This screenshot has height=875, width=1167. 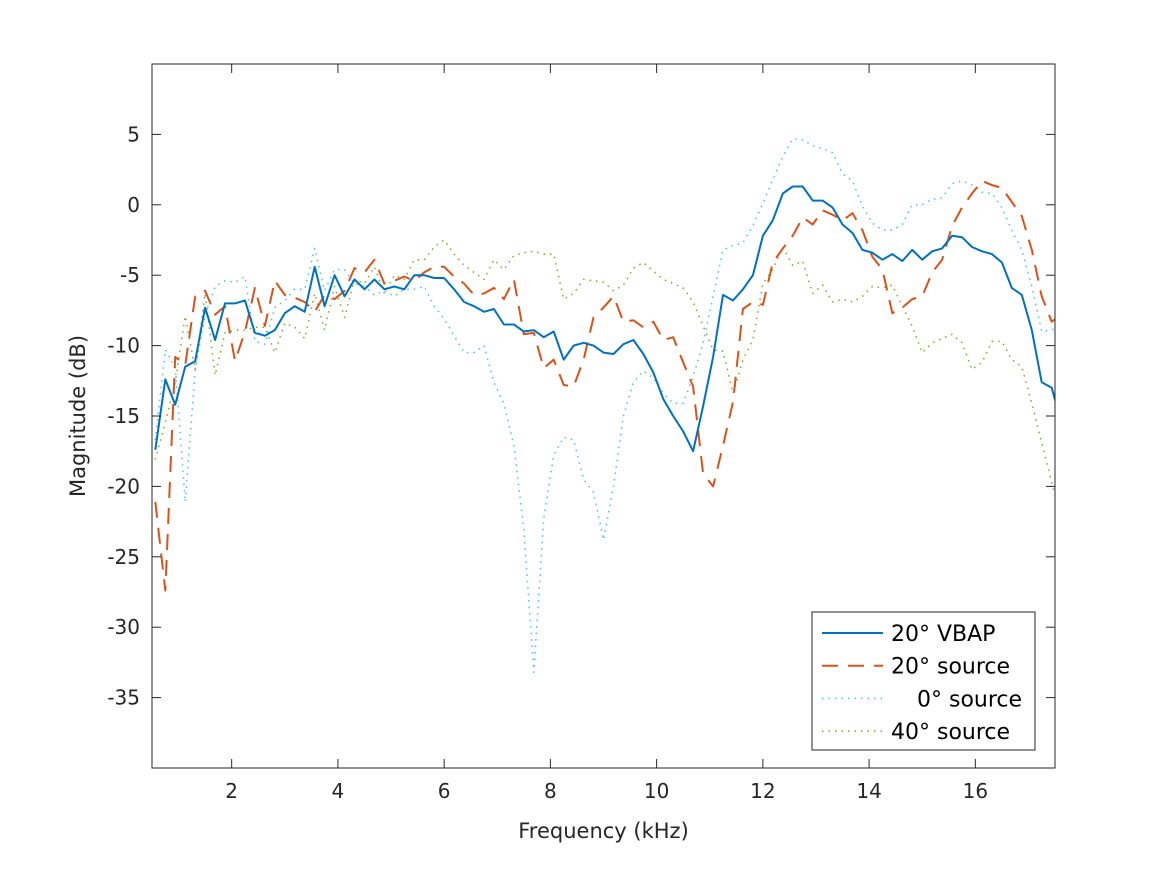 I want to click on x-axis-label: Frequency (kHz), so click(x=603, y=831).